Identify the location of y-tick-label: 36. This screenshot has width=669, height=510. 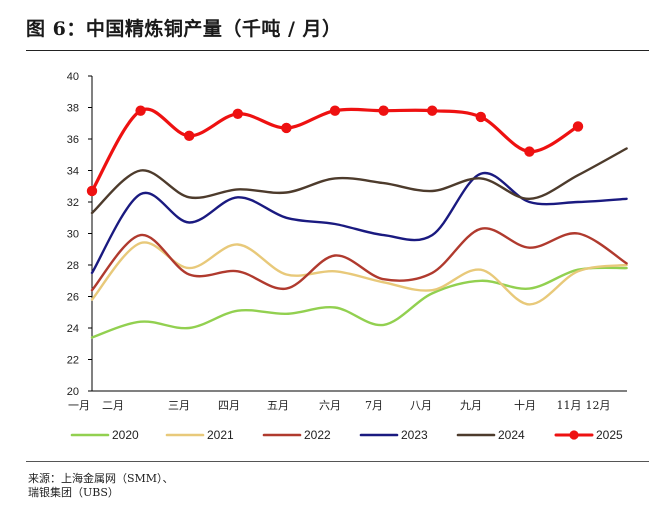
(73, 140).